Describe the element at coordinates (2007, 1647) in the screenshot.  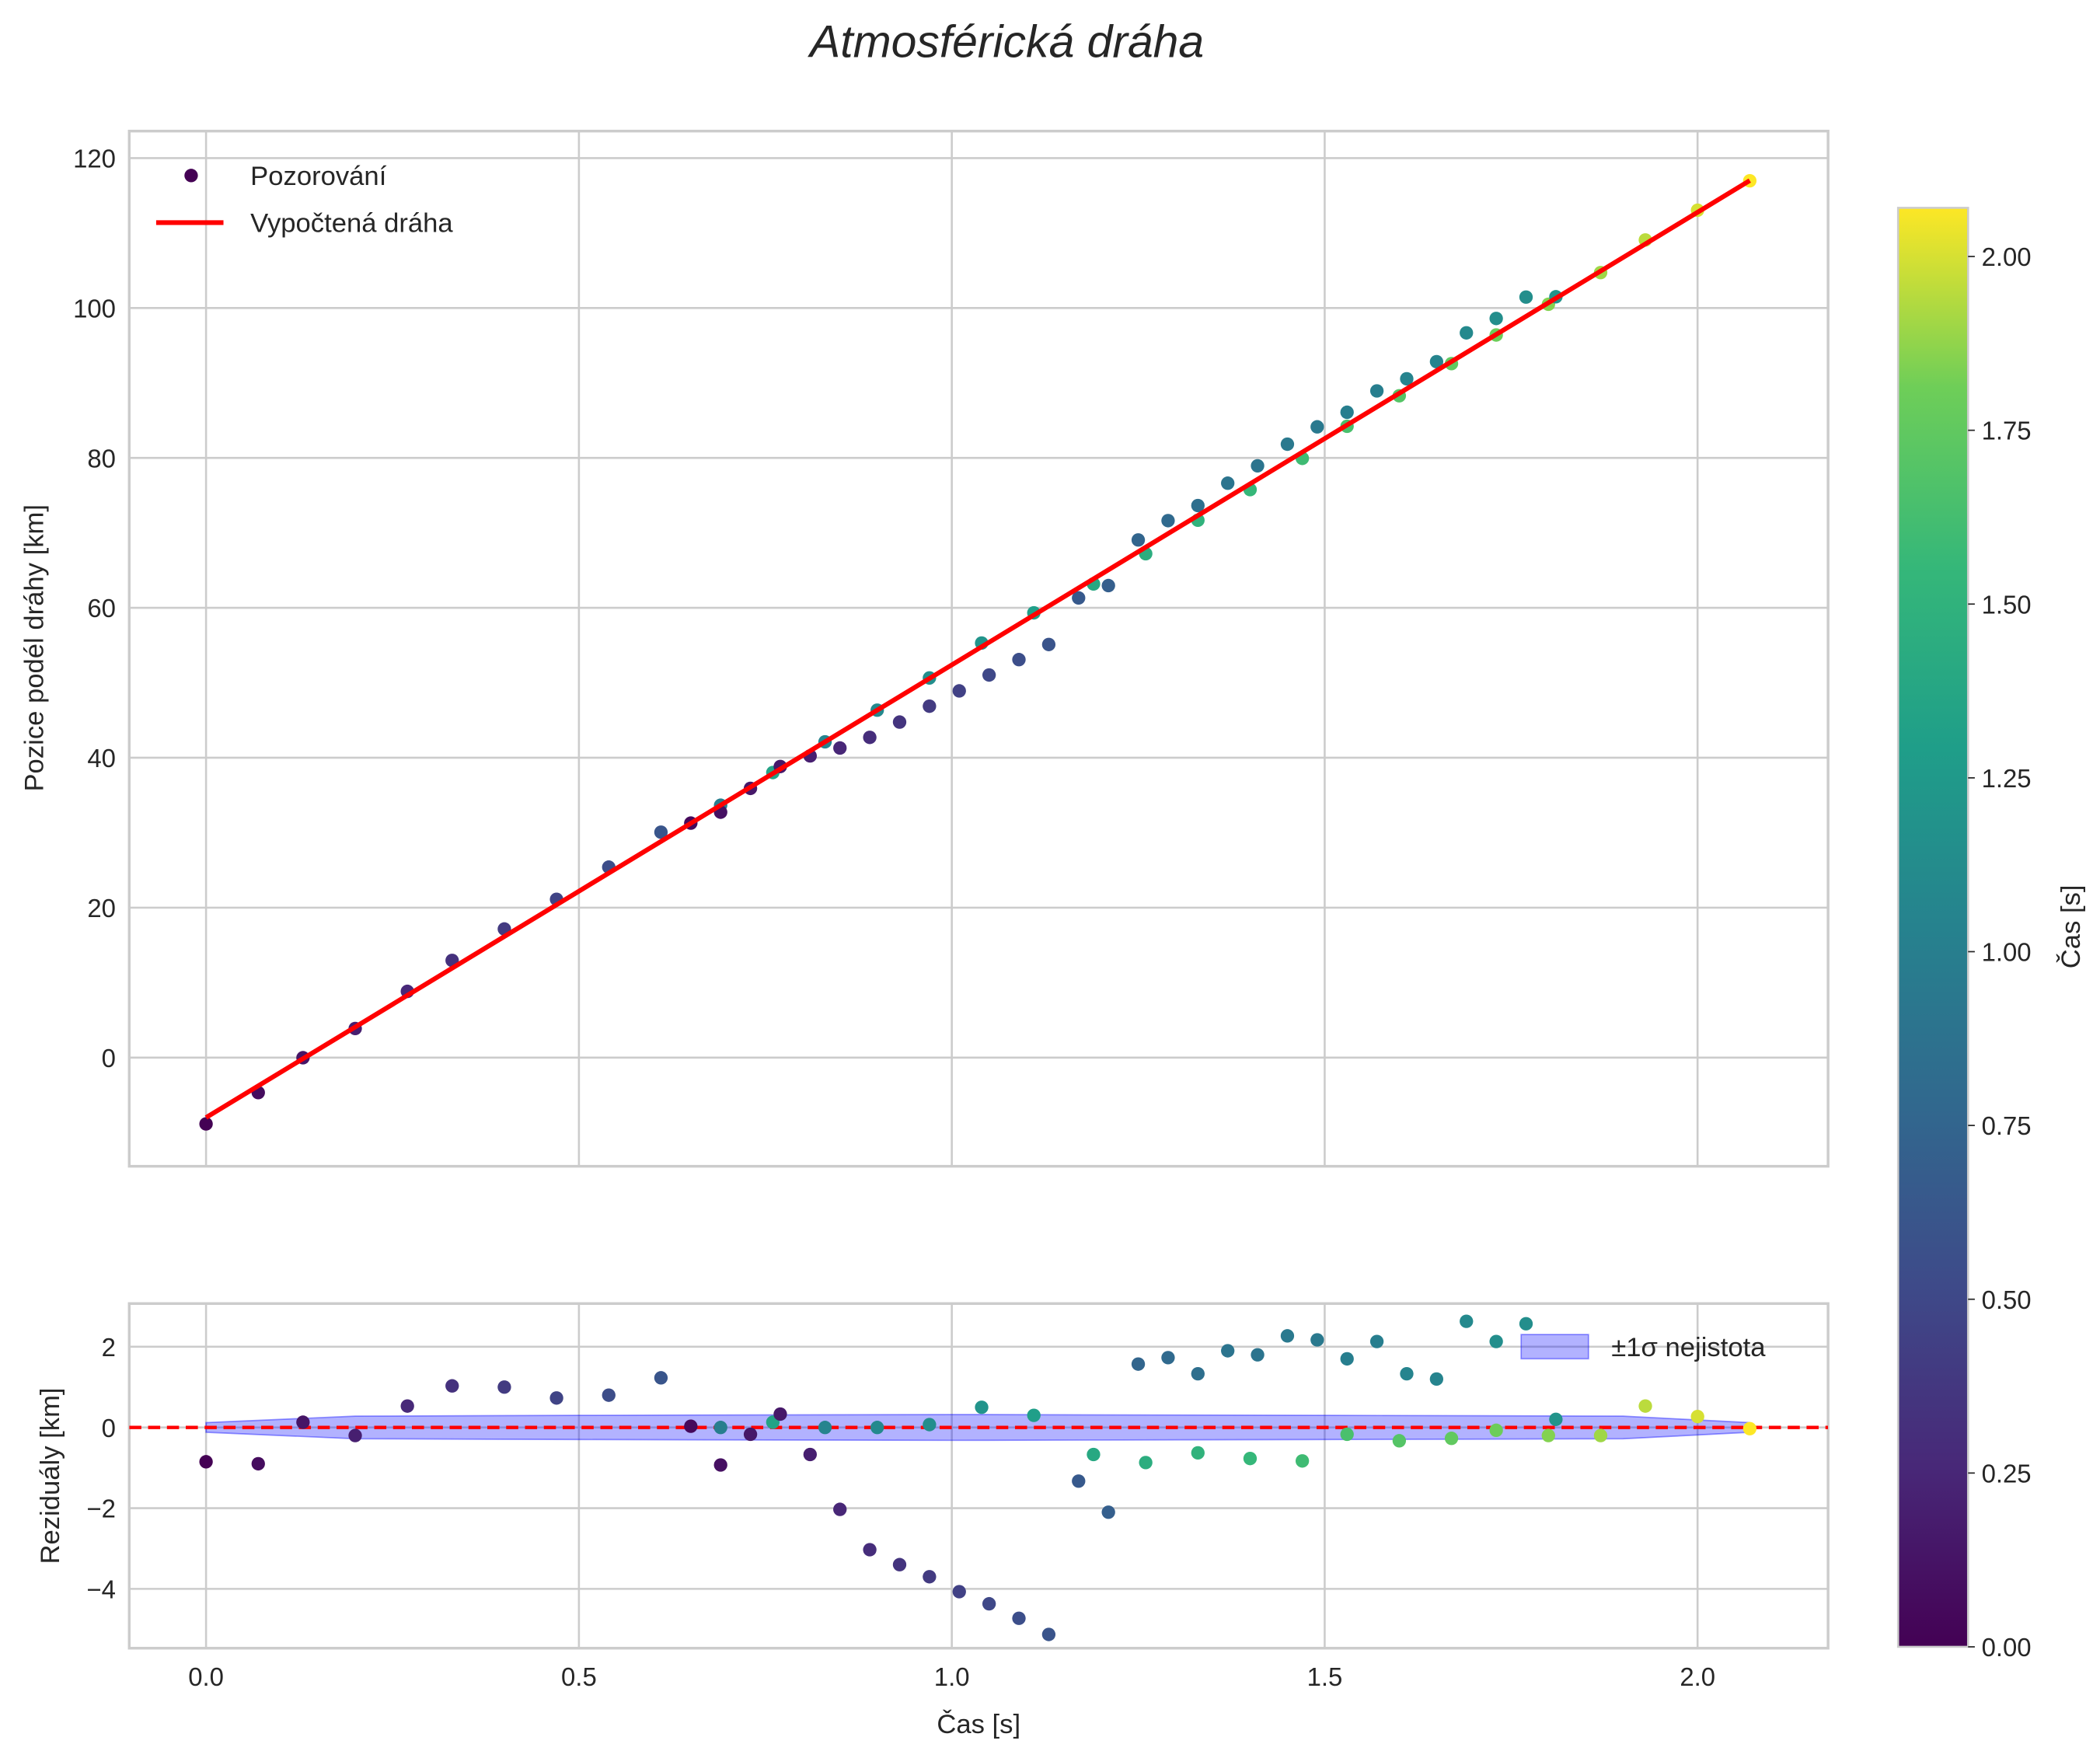
I see `colorbar-tick-label: 0.00` at that location.